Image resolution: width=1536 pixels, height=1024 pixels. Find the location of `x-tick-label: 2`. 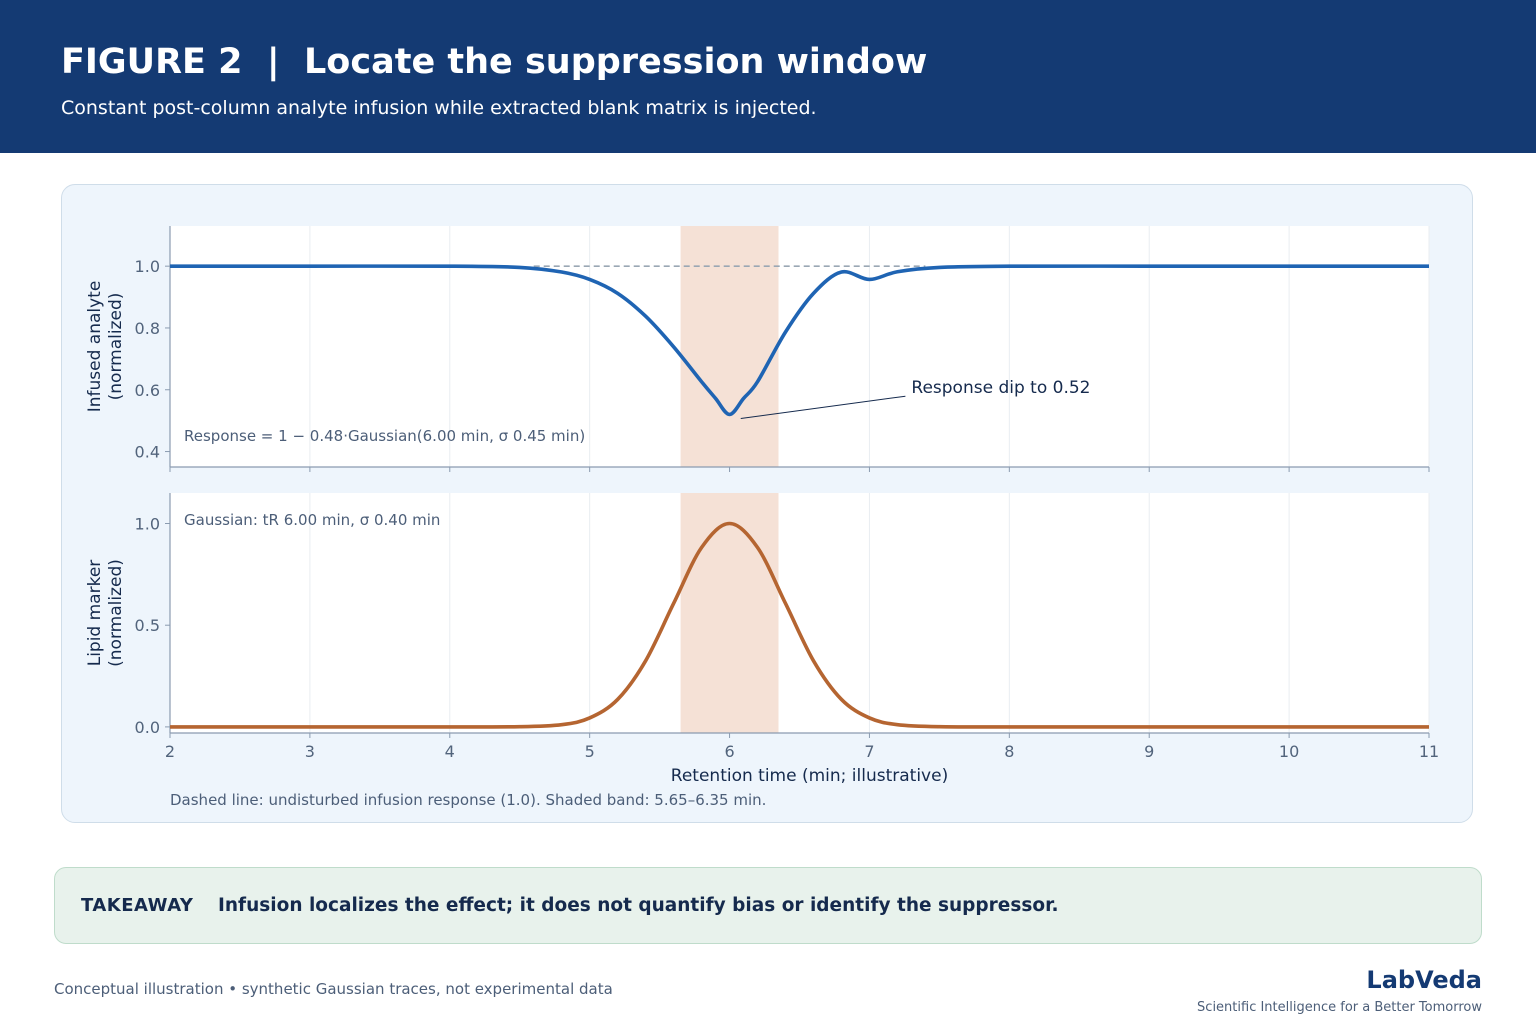

x-tick-label: 2 is located at coordinates (170, 751).